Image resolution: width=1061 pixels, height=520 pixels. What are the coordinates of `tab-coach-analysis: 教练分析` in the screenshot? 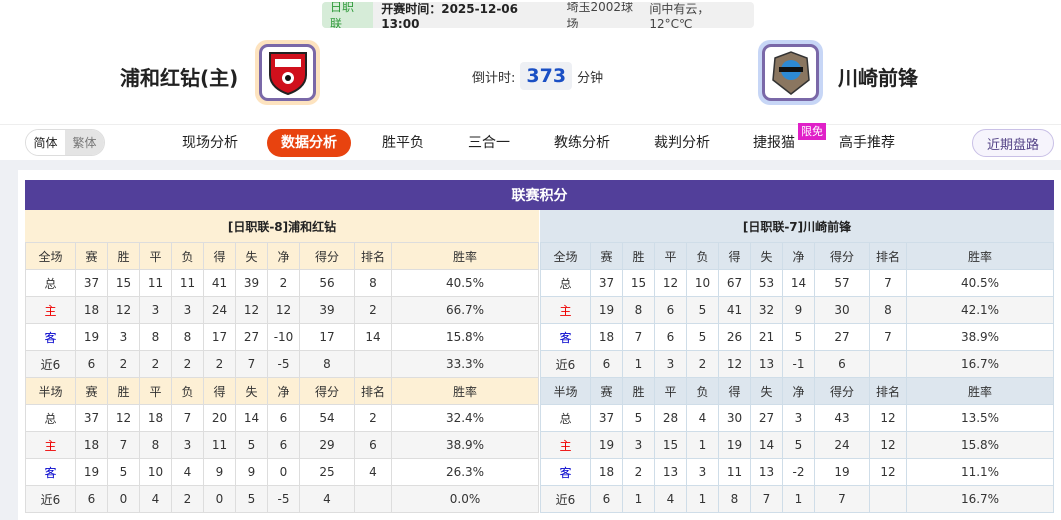 It's located at (582, 143).